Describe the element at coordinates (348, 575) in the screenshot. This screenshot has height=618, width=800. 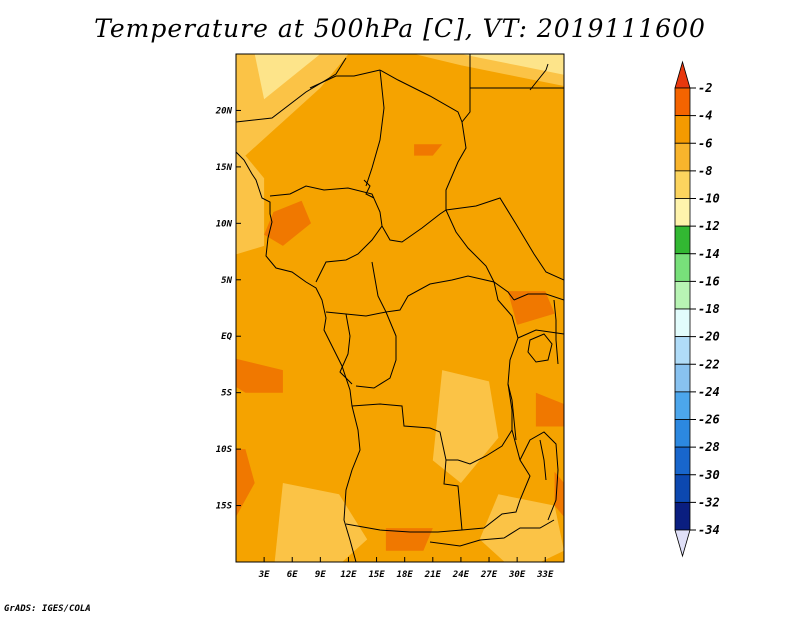
I see `lon-tick-label-3: 12E` at that location.